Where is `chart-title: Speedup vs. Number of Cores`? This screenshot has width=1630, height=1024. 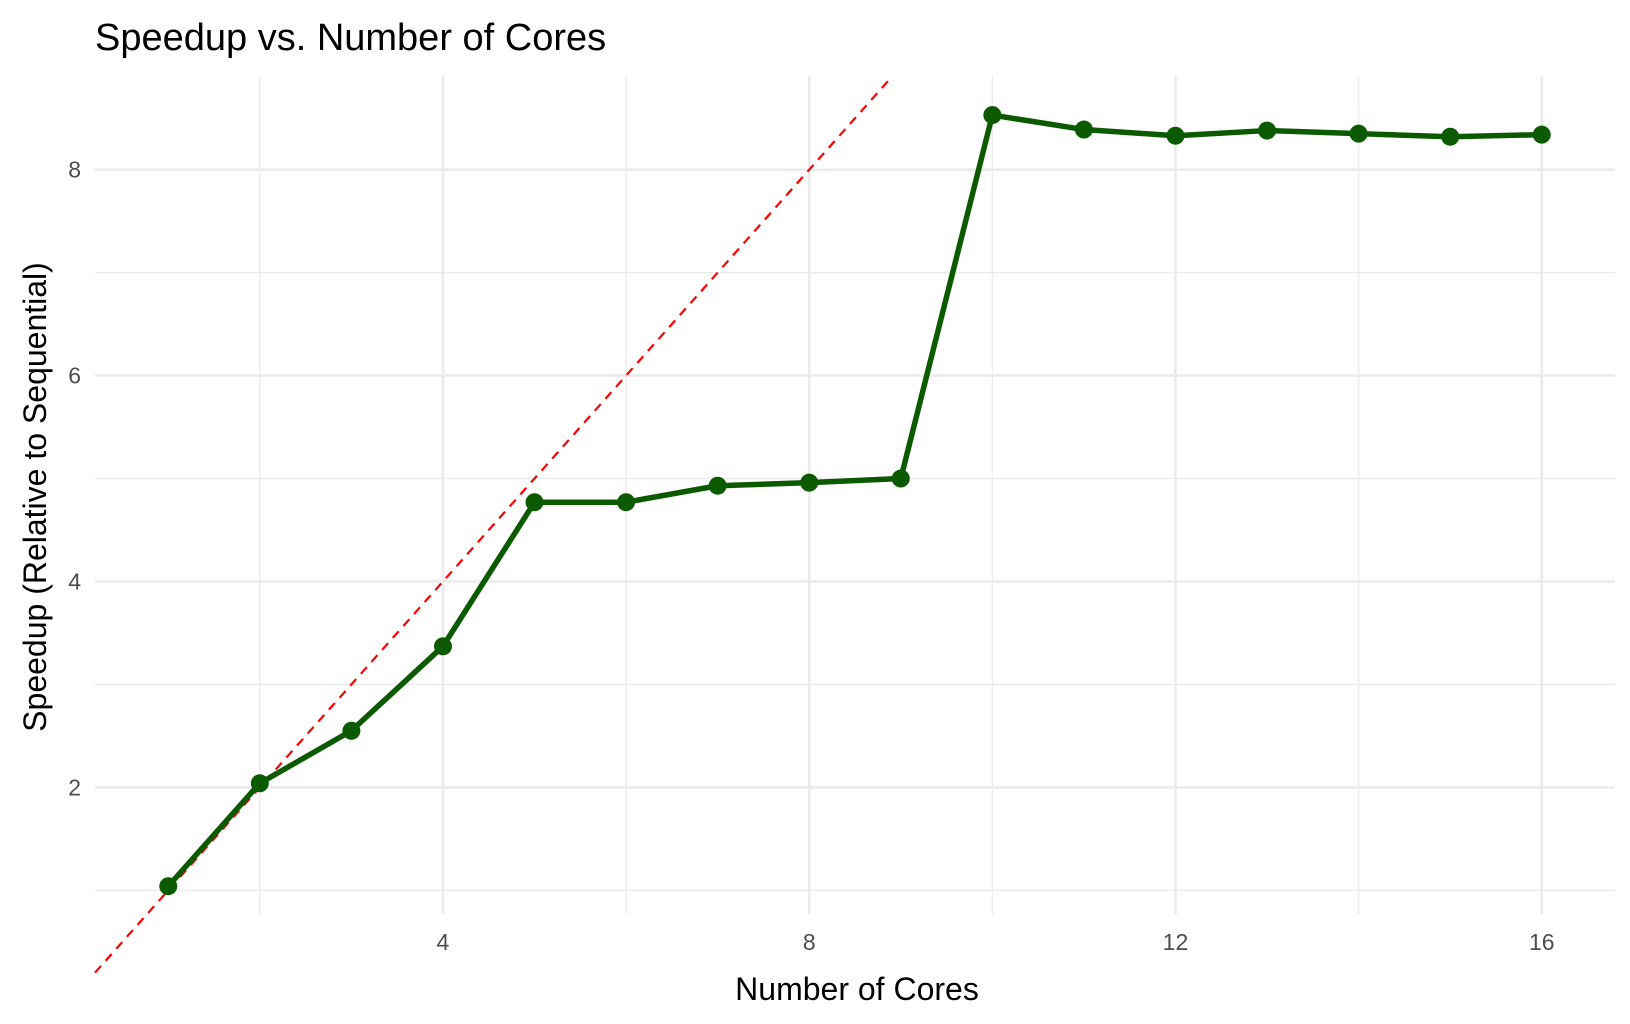 chart-title: Speedup vs. Number of Cores is located at coordinates (350, 38).